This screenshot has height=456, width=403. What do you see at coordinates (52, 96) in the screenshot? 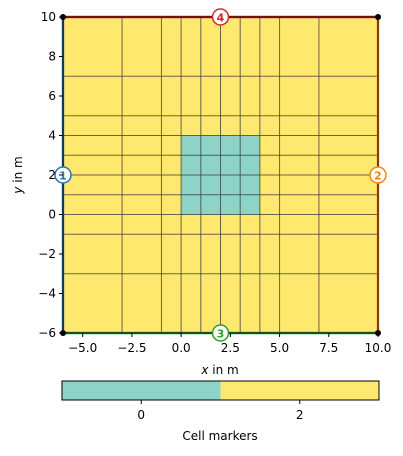
I see `y-tick-label: 6` at bounding box center [52, 96].